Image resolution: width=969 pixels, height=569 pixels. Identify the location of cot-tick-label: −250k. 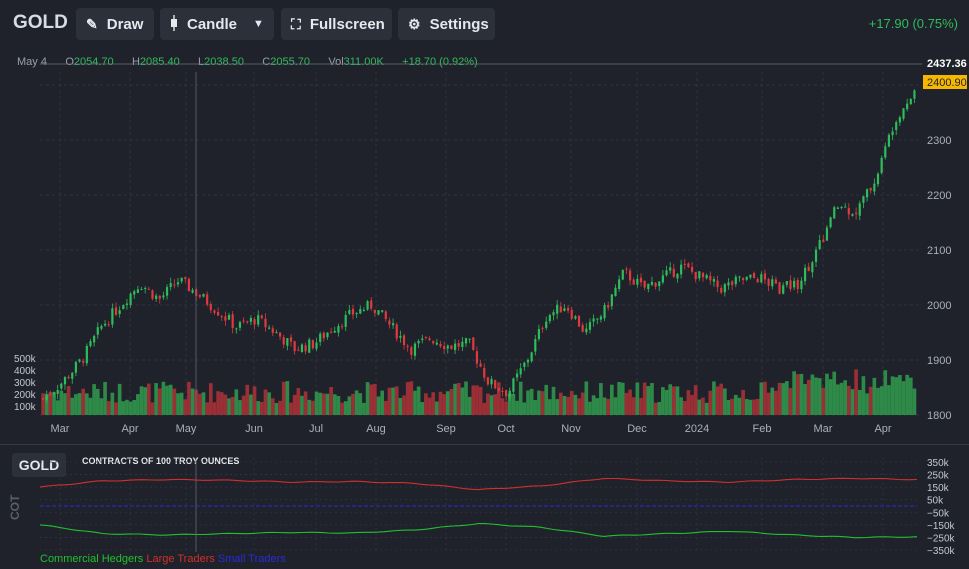
(941, 538).